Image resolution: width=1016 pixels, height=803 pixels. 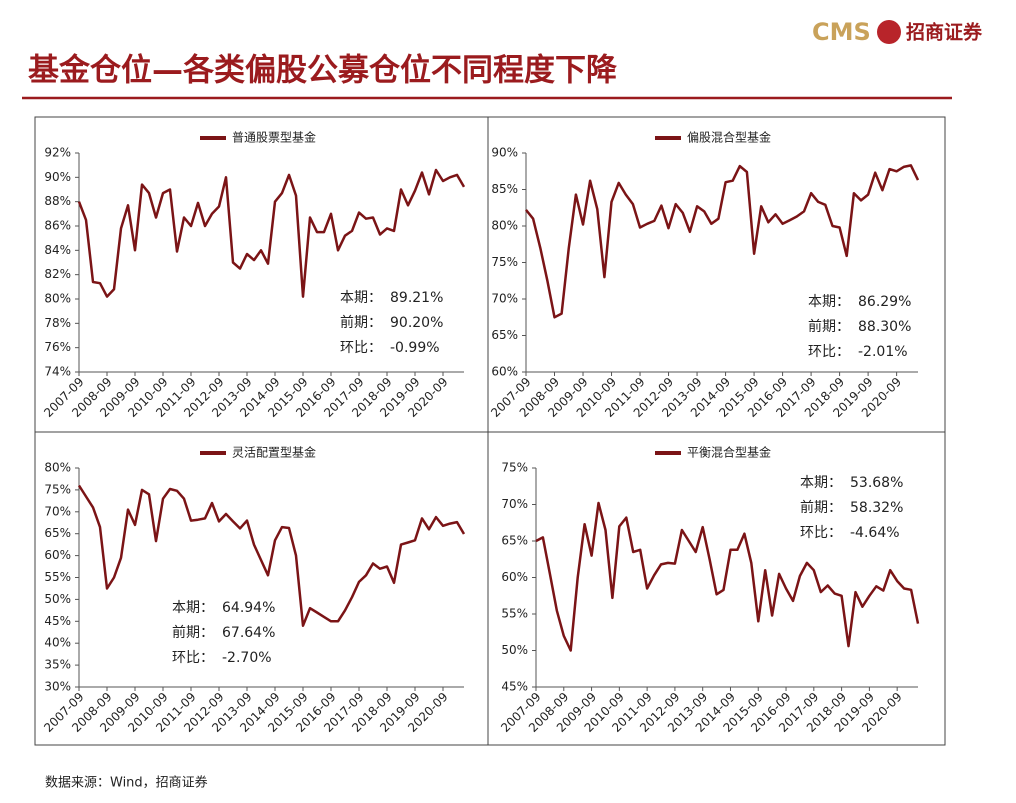 What do you see at coordinates (729, 452) in the screenshot?
I see `legend-label: 平衡混合型基金` at bounding box center [729, 452].